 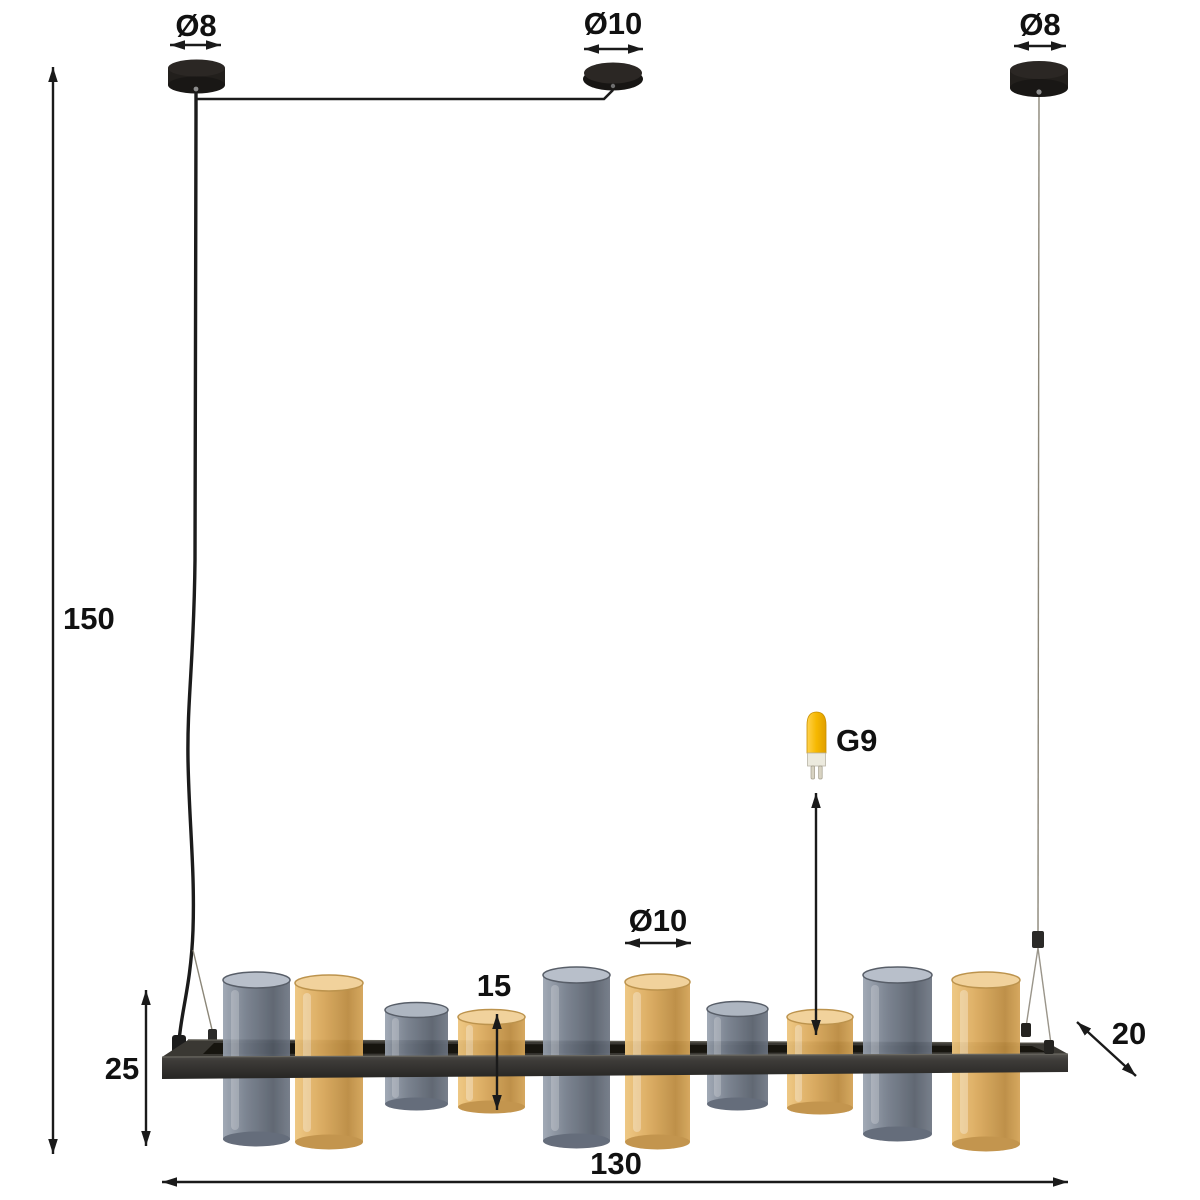 I want to click on wire-fitting-right-front, so click(x=1049, y=1047).